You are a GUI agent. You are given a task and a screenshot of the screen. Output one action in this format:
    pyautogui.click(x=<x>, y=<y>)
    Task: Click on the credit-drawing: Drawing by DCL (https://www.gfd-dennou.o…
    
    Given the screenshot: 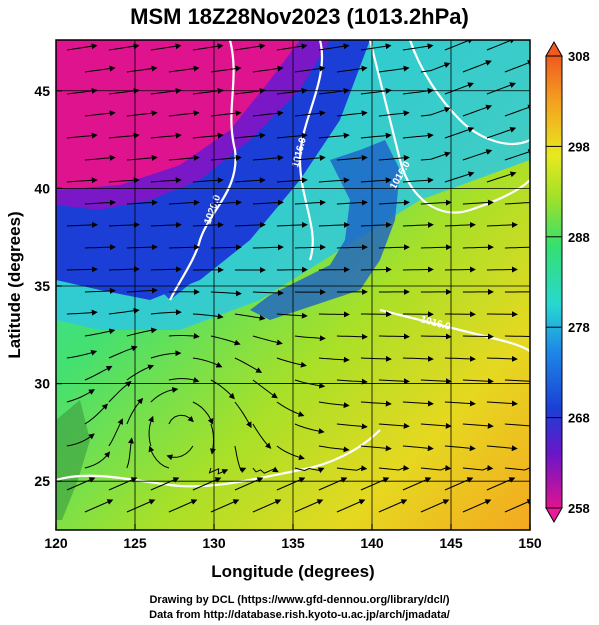 What is the action you would take?
    pyautogui.click(x=299, y=600)
    